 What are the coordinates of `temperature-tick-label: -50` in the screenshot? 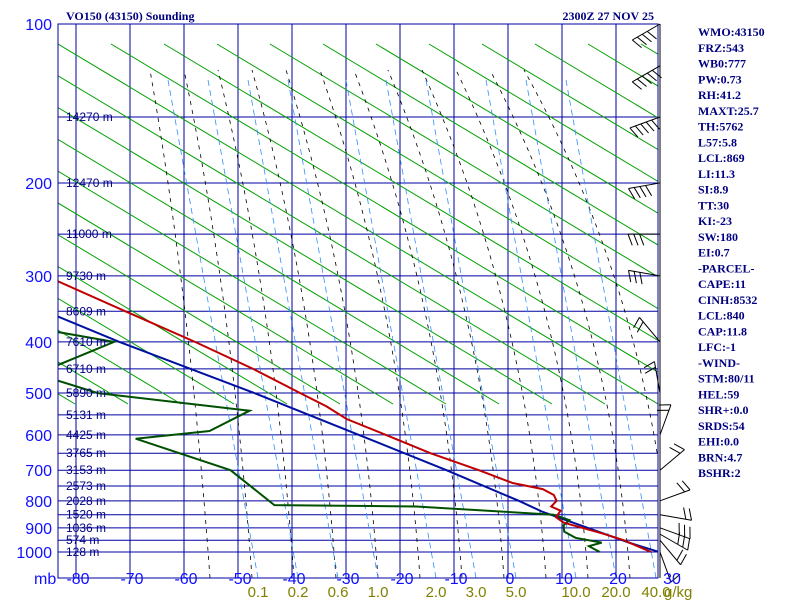 It's located at (239, 579).